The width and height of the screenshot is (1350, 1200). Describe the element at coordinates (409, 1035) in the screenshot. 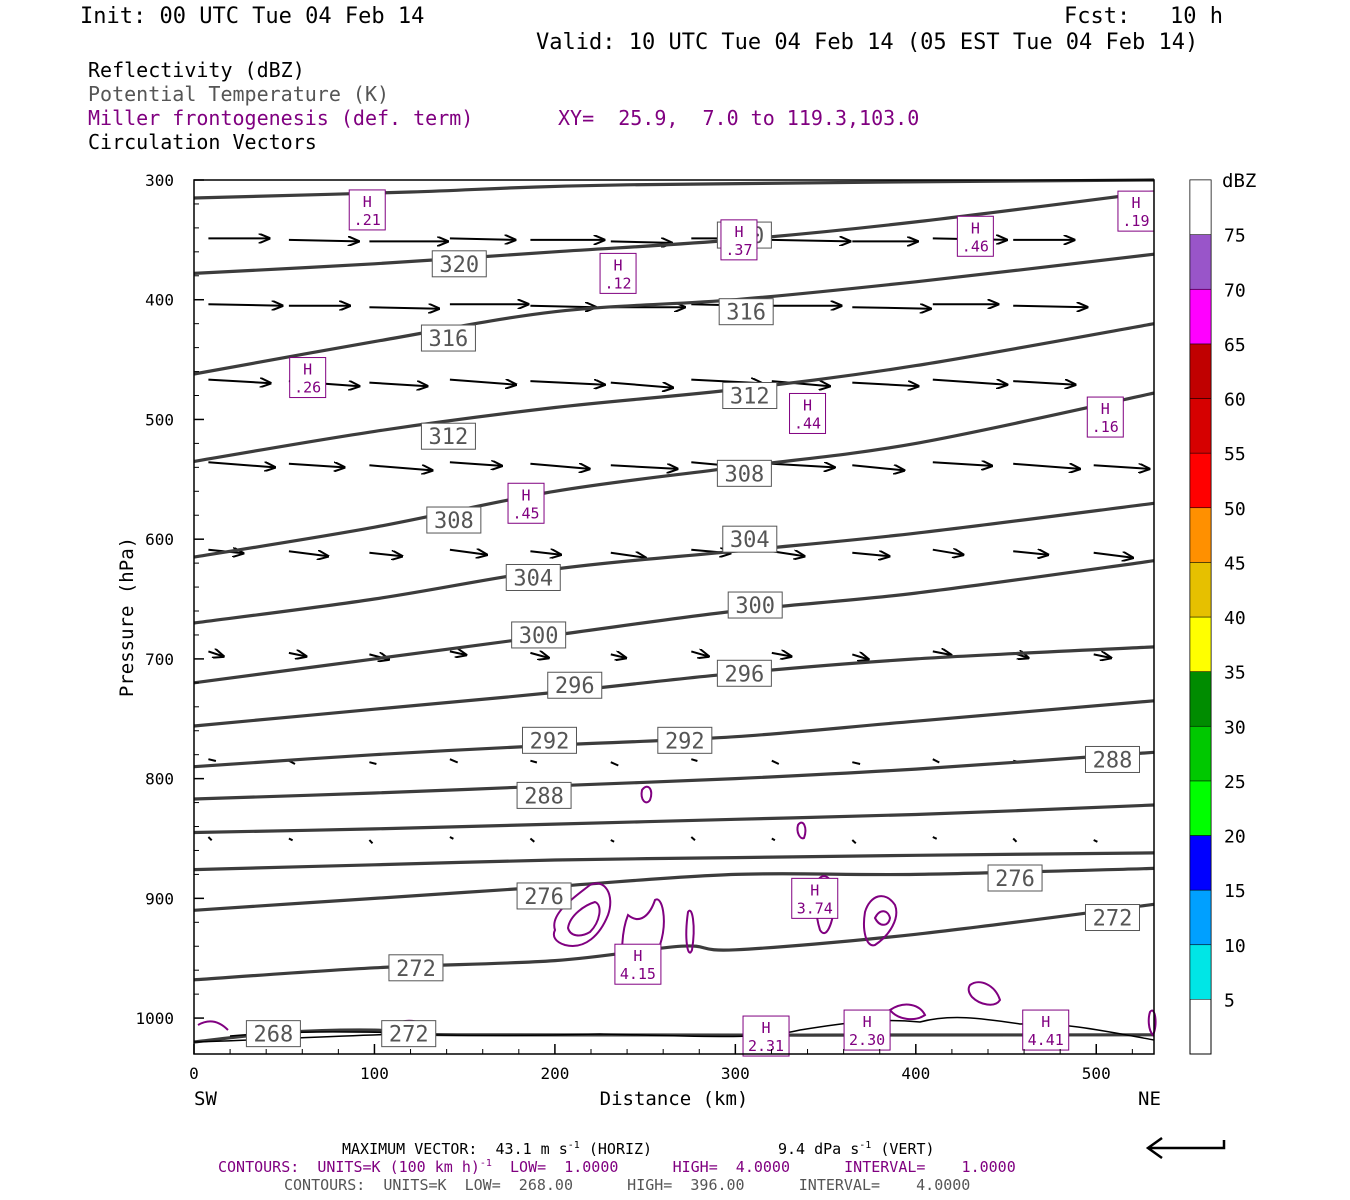

I see `isentrope-label: 272` at that location.